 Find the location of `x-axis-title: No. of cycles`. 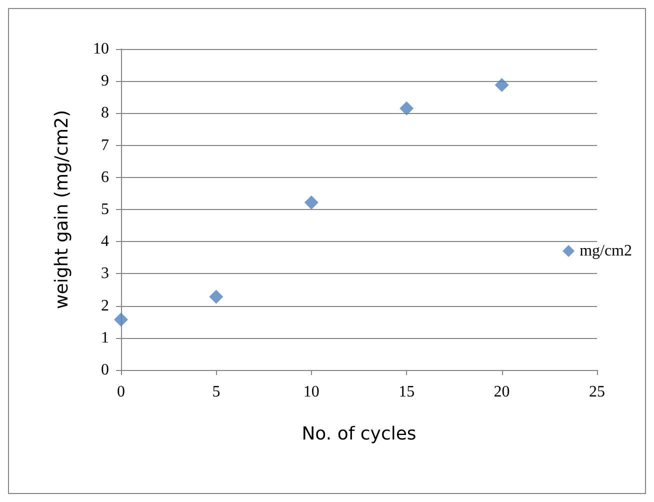

x-axis-title: No. of cycles is located at coordinates (359, 434).